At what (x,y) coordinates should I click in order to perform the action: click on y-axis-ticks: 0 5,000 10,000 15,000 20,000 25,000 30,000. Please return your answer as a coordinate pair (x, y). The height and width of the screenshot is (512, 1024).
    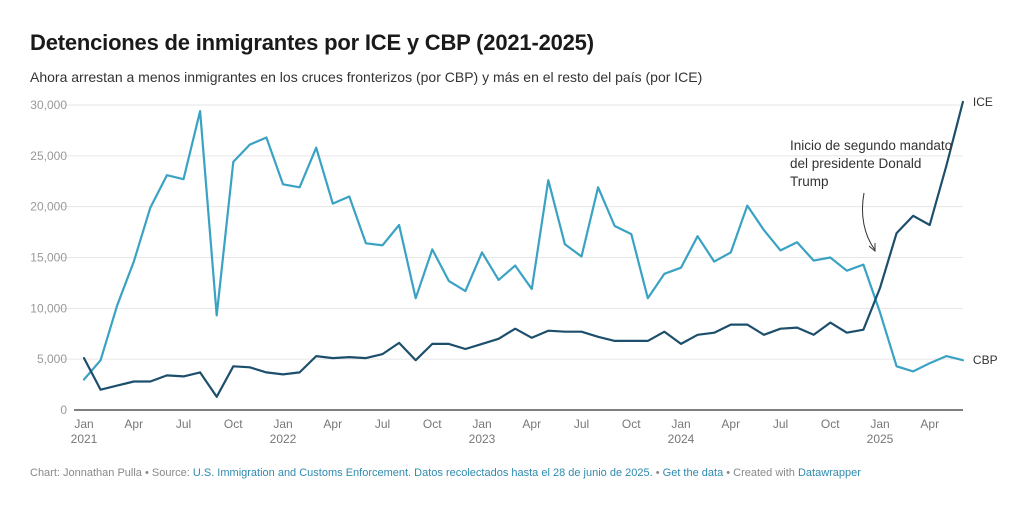
    Looking at the image, I should click on (48, 257).